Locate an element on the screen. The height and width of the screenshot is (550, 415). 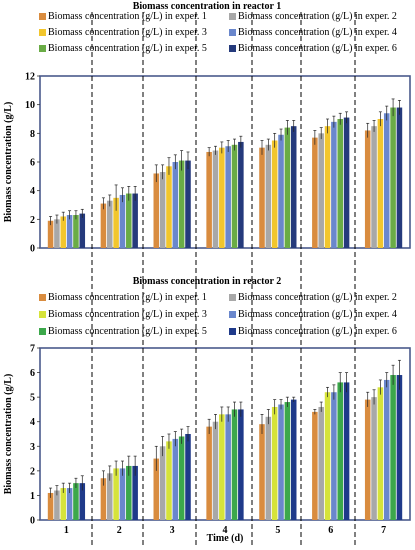
x-tick-label: 6 is located at coordinates (330, 530).